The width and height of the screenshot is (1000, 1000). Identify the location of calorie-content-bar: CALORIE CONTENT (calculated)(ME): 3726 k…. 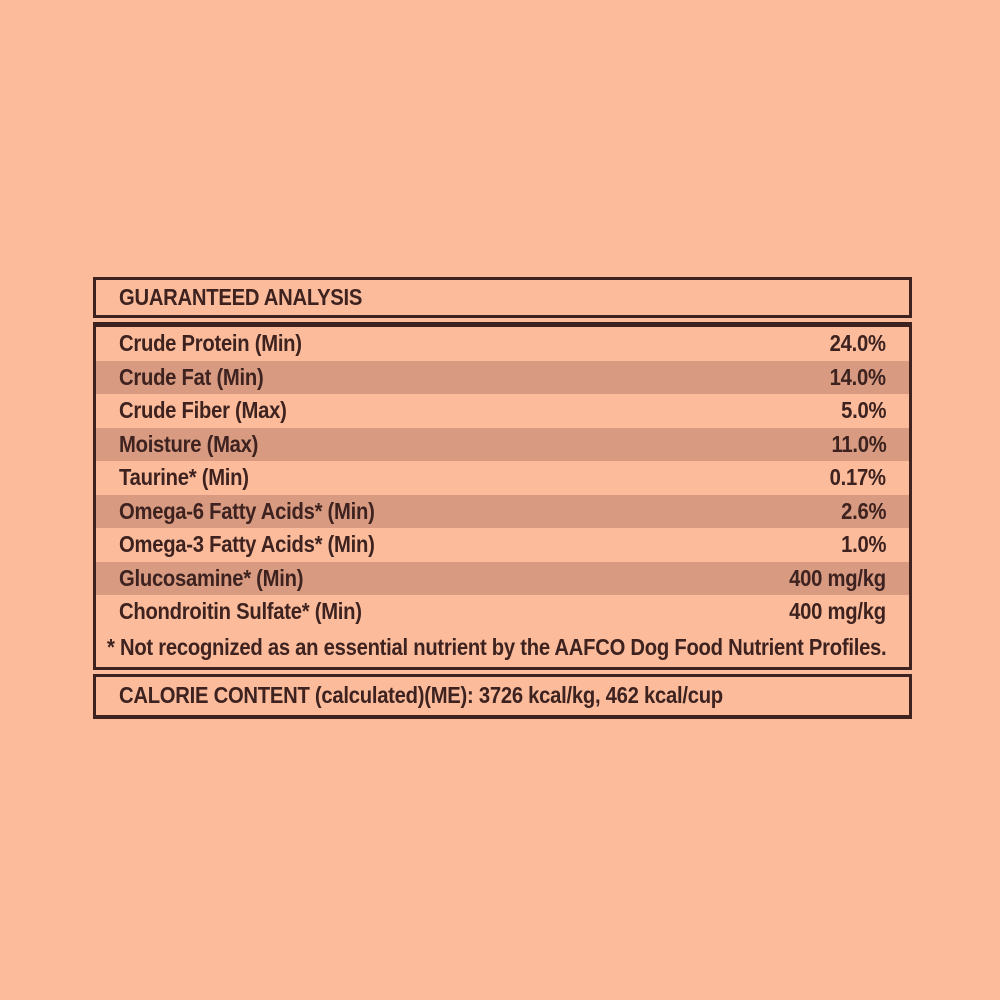
(502, 696).